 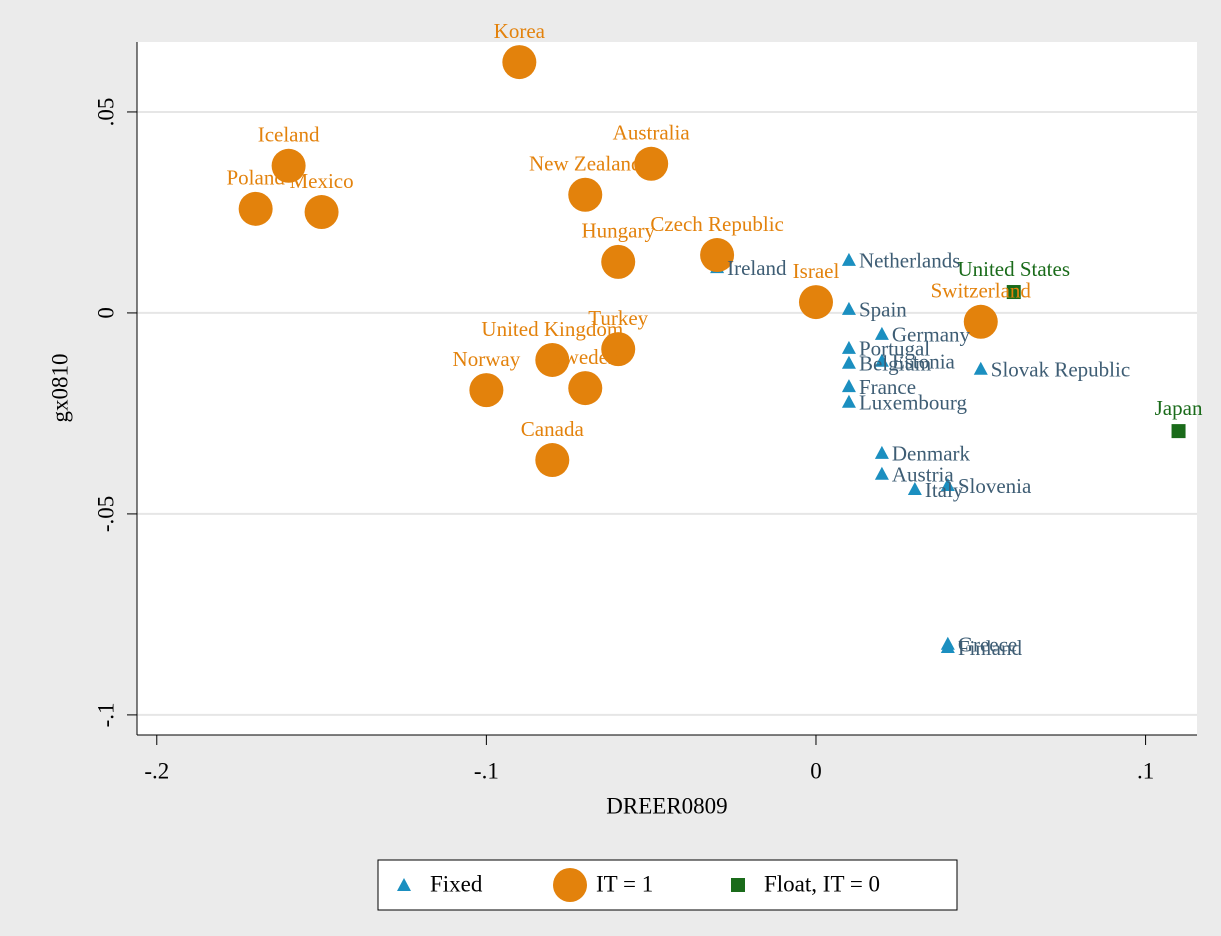 I want to click on legend-label: Fixed, so click(x=456, y=883).